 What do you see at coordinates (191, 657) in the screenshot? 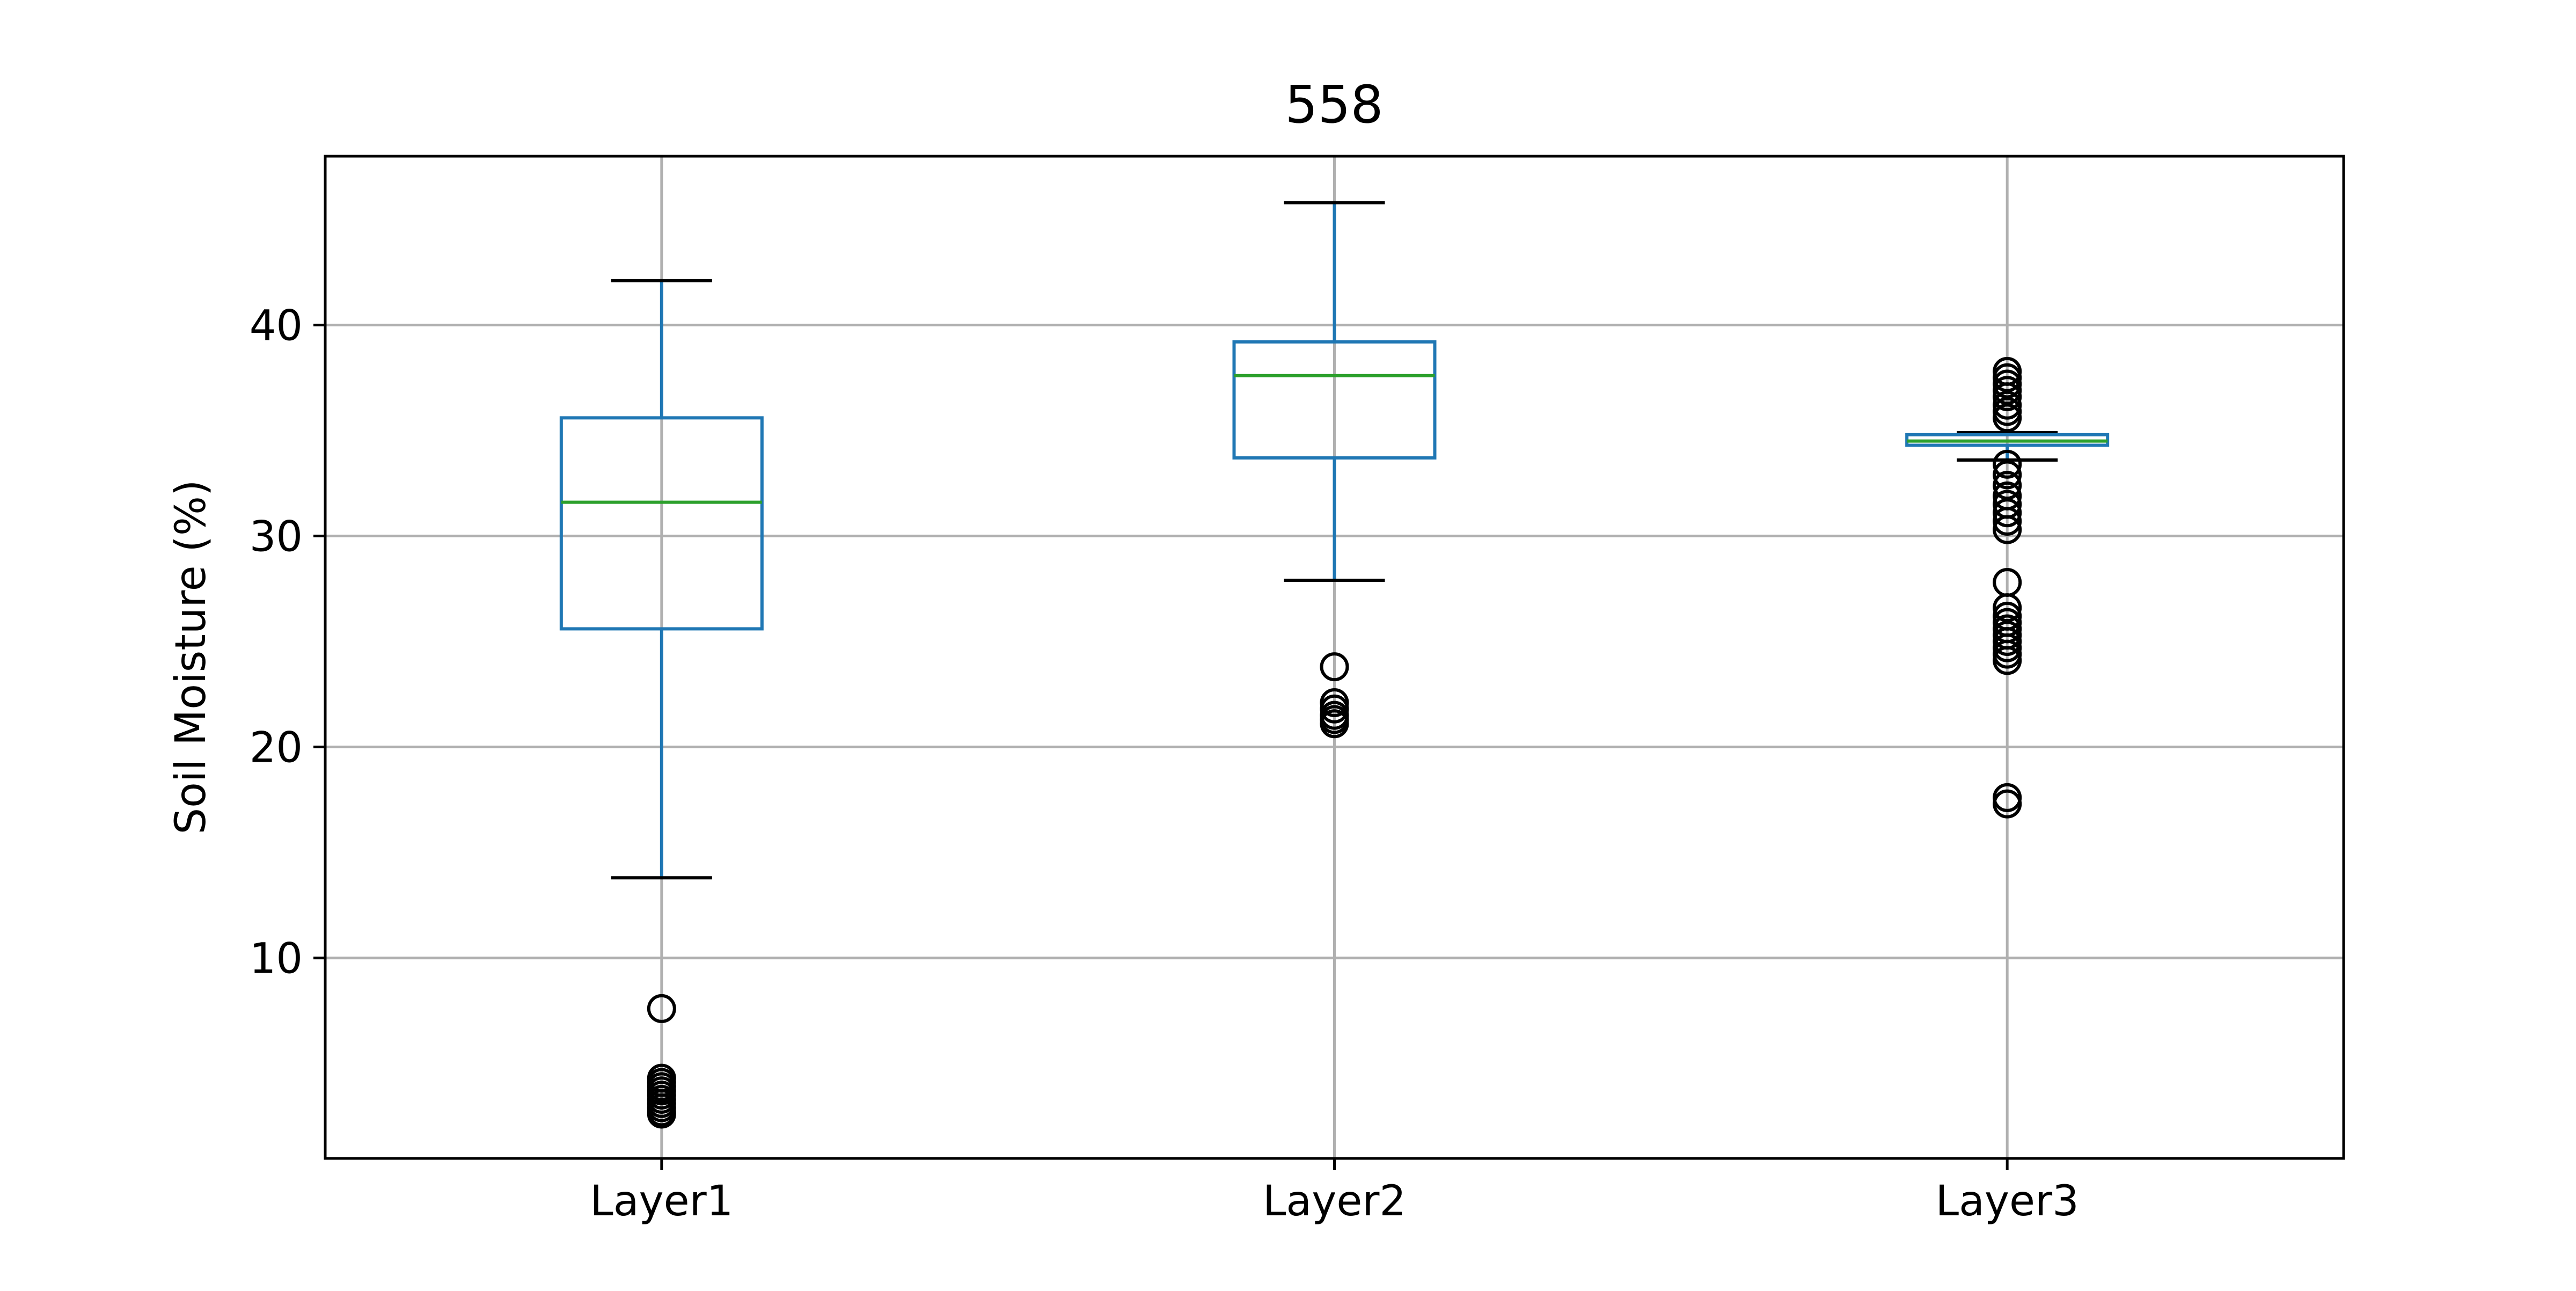
I see `y-axis-label: Soil Moisture (%)` at bounding box center [191, 657].